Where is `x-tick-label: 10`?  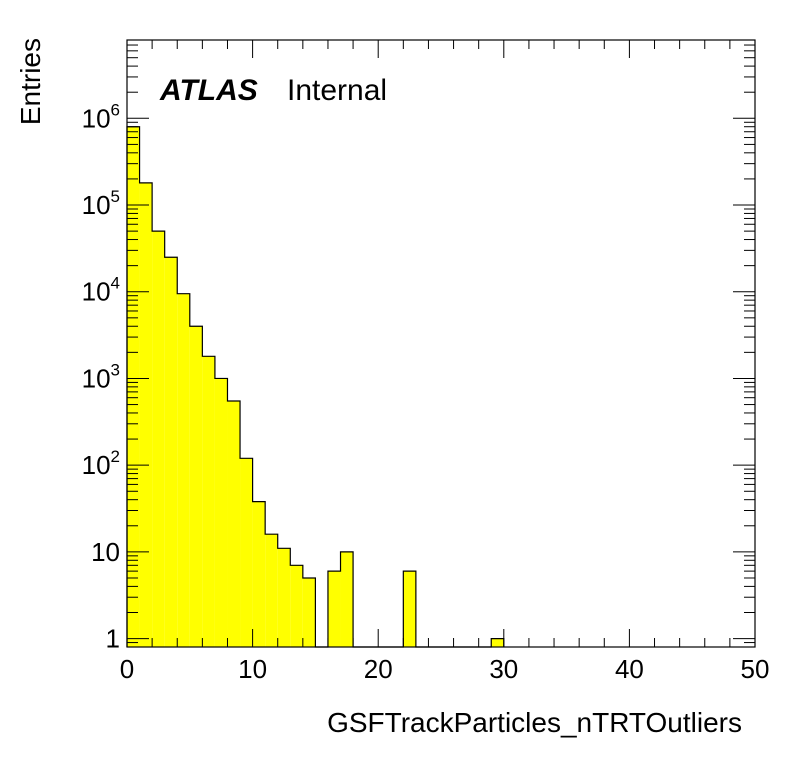 x-tick-label: 10 is located at coordinates (252, 669).